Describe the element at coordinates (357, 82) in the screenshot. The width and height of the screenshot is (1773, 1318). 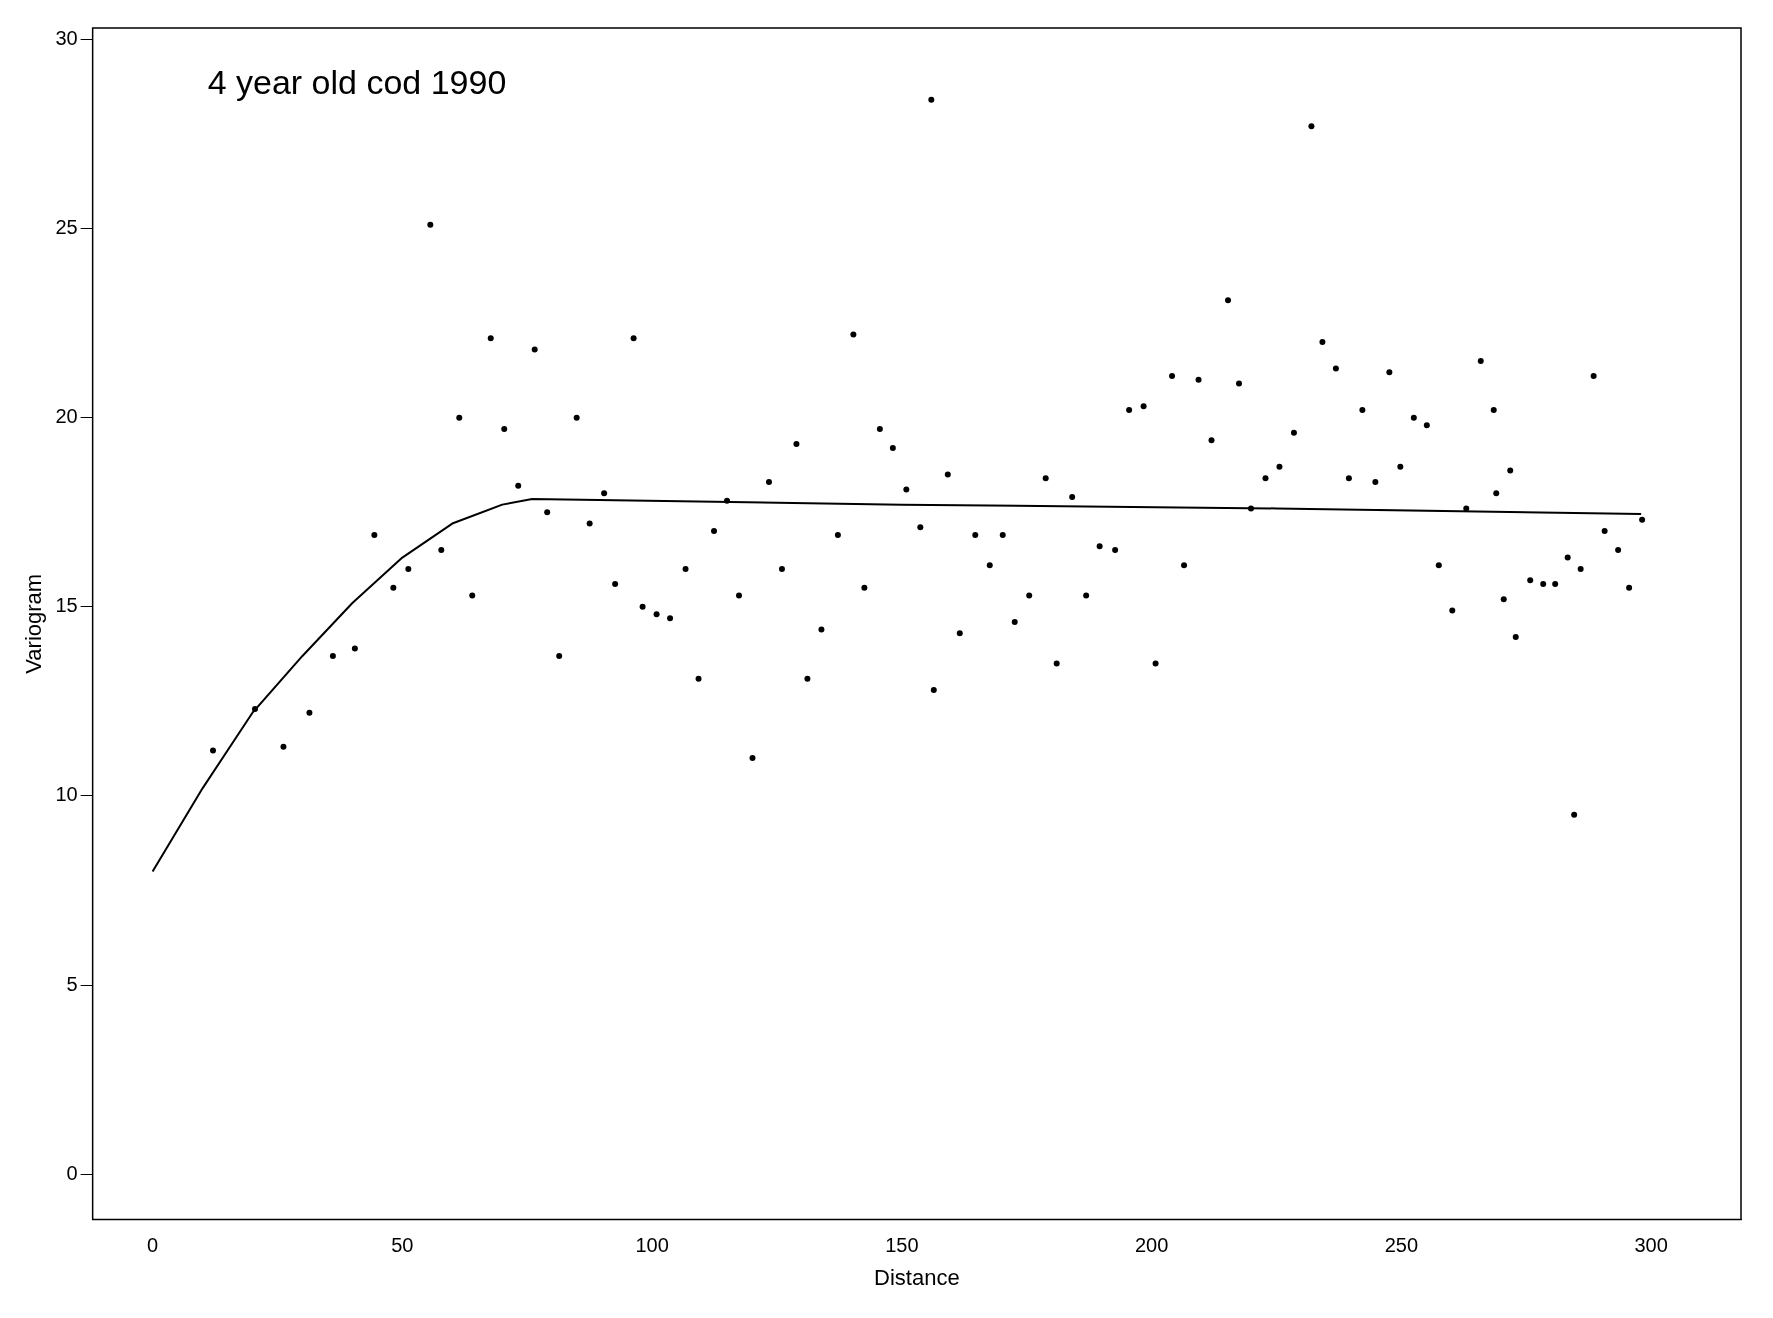
I see `annotation: 4 year old cod 1990` at that location.